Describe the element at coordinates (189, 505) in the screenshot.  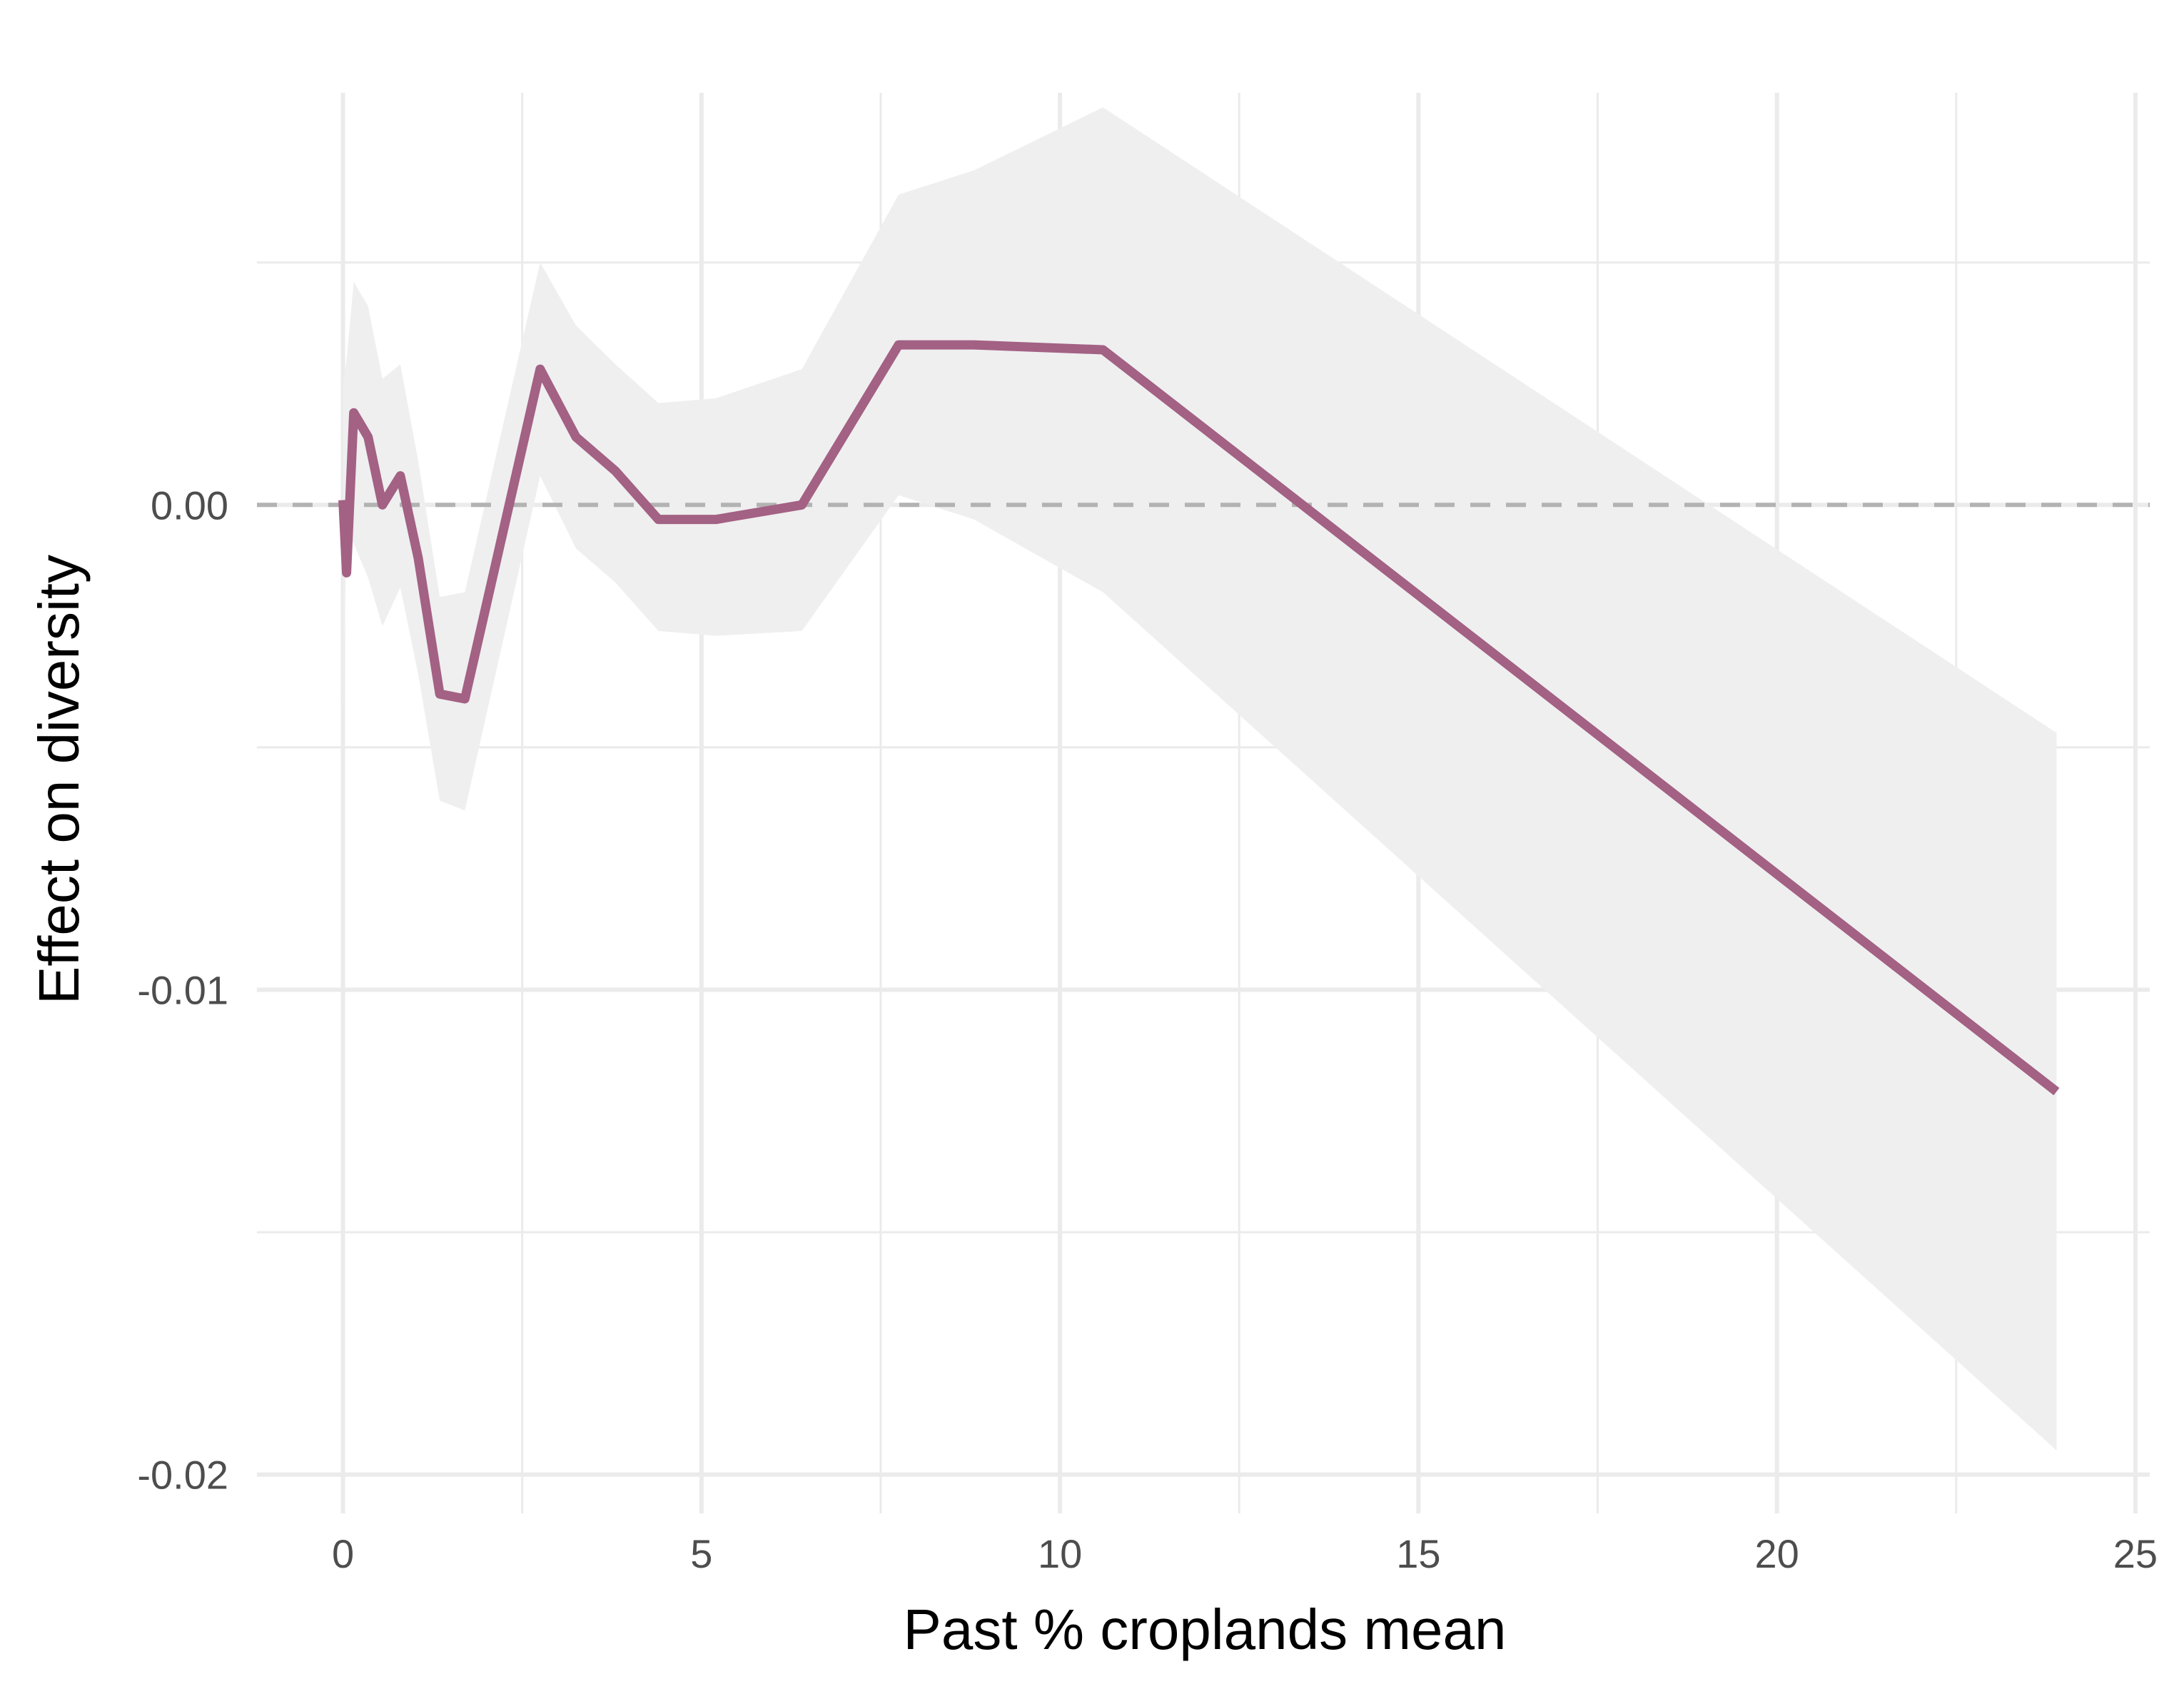
I see `y-tick-label: 0.00` at that location.